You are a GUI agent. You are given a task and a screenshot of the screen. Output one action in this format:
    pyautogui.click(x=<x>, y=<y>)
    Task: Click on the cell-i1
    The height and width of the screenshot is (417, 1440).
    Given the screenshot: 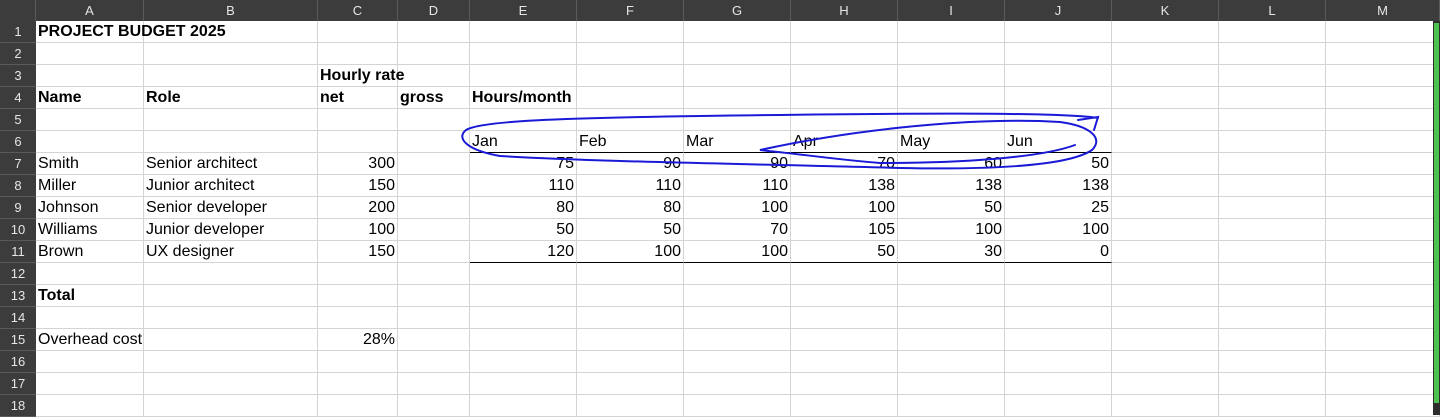 What is the action you would take?
    pyautogui.click(x=951, y=32)
    